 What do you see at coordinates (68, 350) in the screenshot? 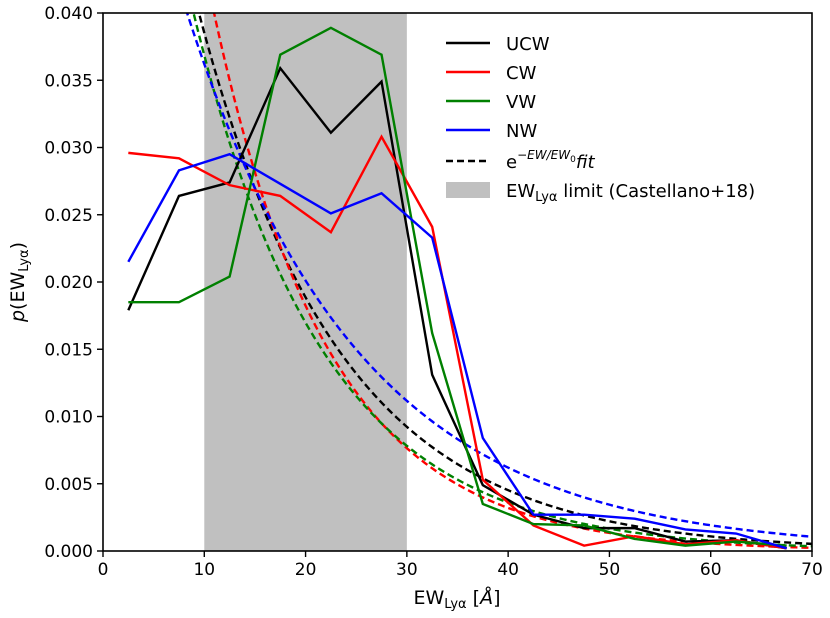
I see `y-tick-label: 0.015` at bounding box center [68, 350].